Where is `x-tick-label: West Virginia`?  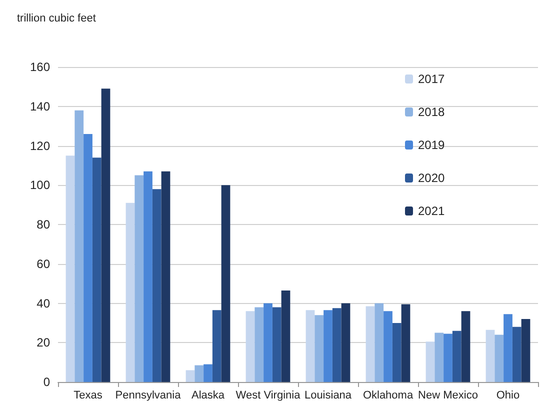 x-tick-label: West Virginia is located at coordinates (269, 396).